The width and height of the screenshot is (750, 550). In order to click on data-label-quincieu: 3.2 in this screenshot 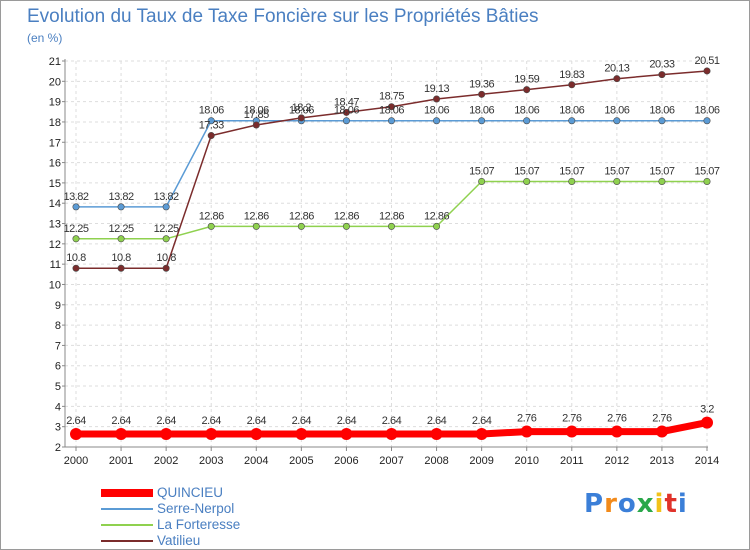, I will do `click(707, 410)`.